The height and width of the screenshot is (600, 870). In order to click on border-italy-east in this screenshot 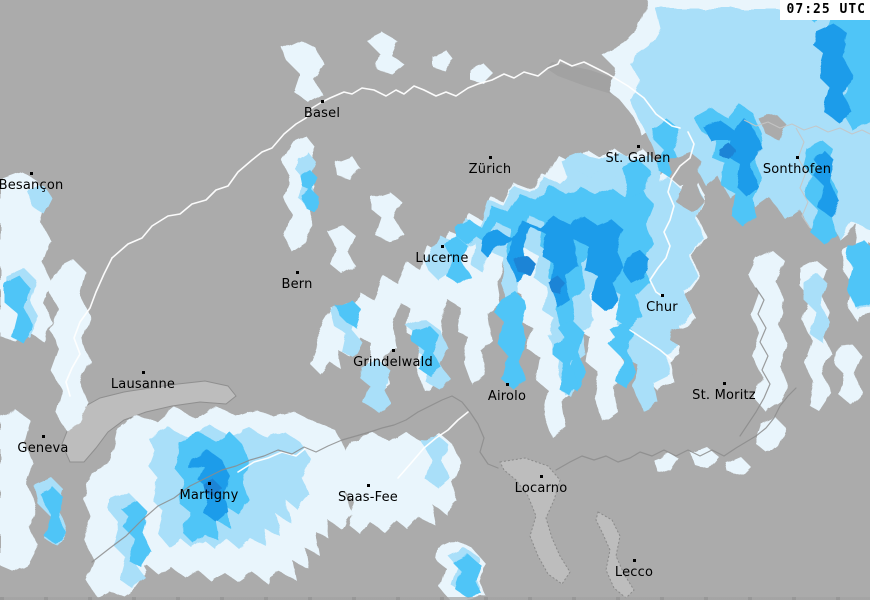, I will do `click(676, 429)`.